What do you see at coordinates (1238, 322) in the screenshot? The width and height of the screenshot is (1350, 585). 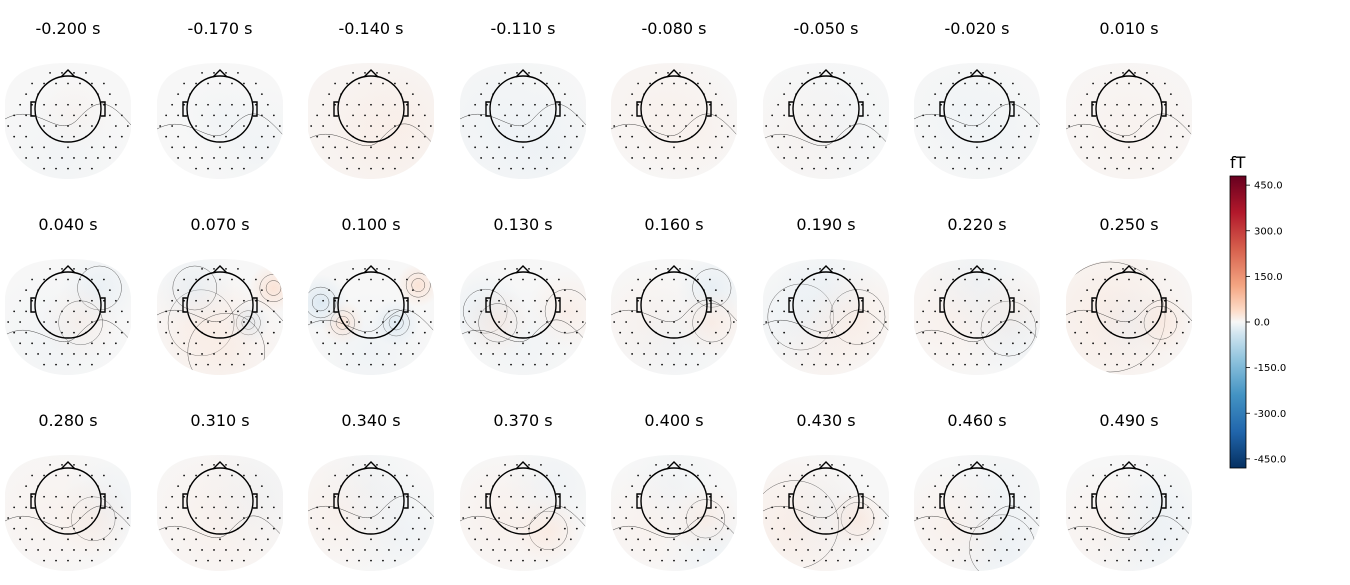 I see `colorbar-gradient` at bounding box center [1238, 322].